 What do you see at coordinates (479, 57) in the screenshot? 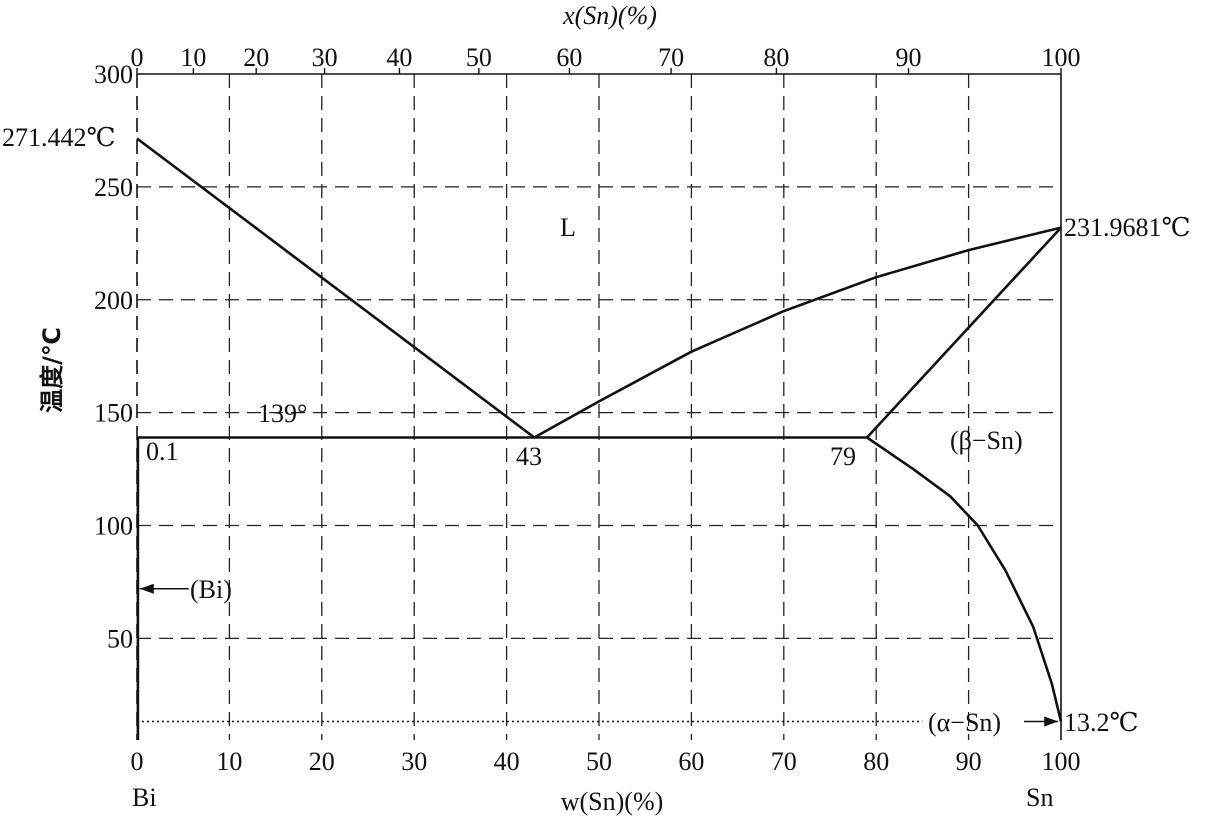
I see `x-top-tick-label: 50` at bounding box center [479, 57].